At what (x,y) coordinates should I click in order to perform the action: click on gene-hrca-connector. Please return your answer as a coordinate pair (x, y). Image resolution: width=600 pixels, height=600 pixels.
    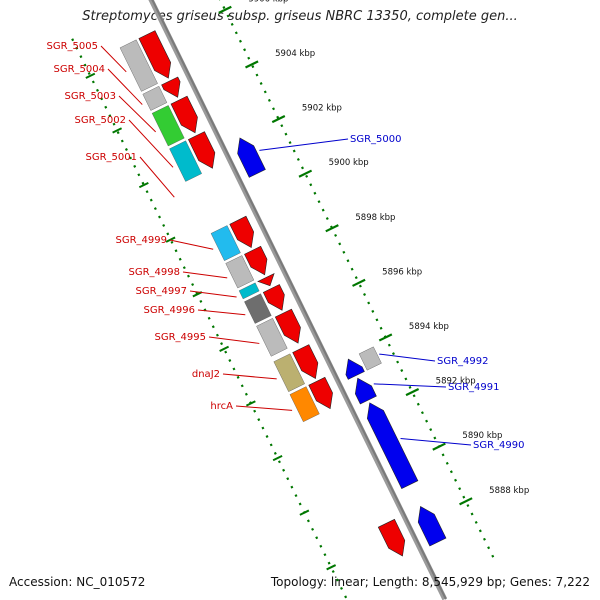
    Looking at the image, I should click on (264, 408).